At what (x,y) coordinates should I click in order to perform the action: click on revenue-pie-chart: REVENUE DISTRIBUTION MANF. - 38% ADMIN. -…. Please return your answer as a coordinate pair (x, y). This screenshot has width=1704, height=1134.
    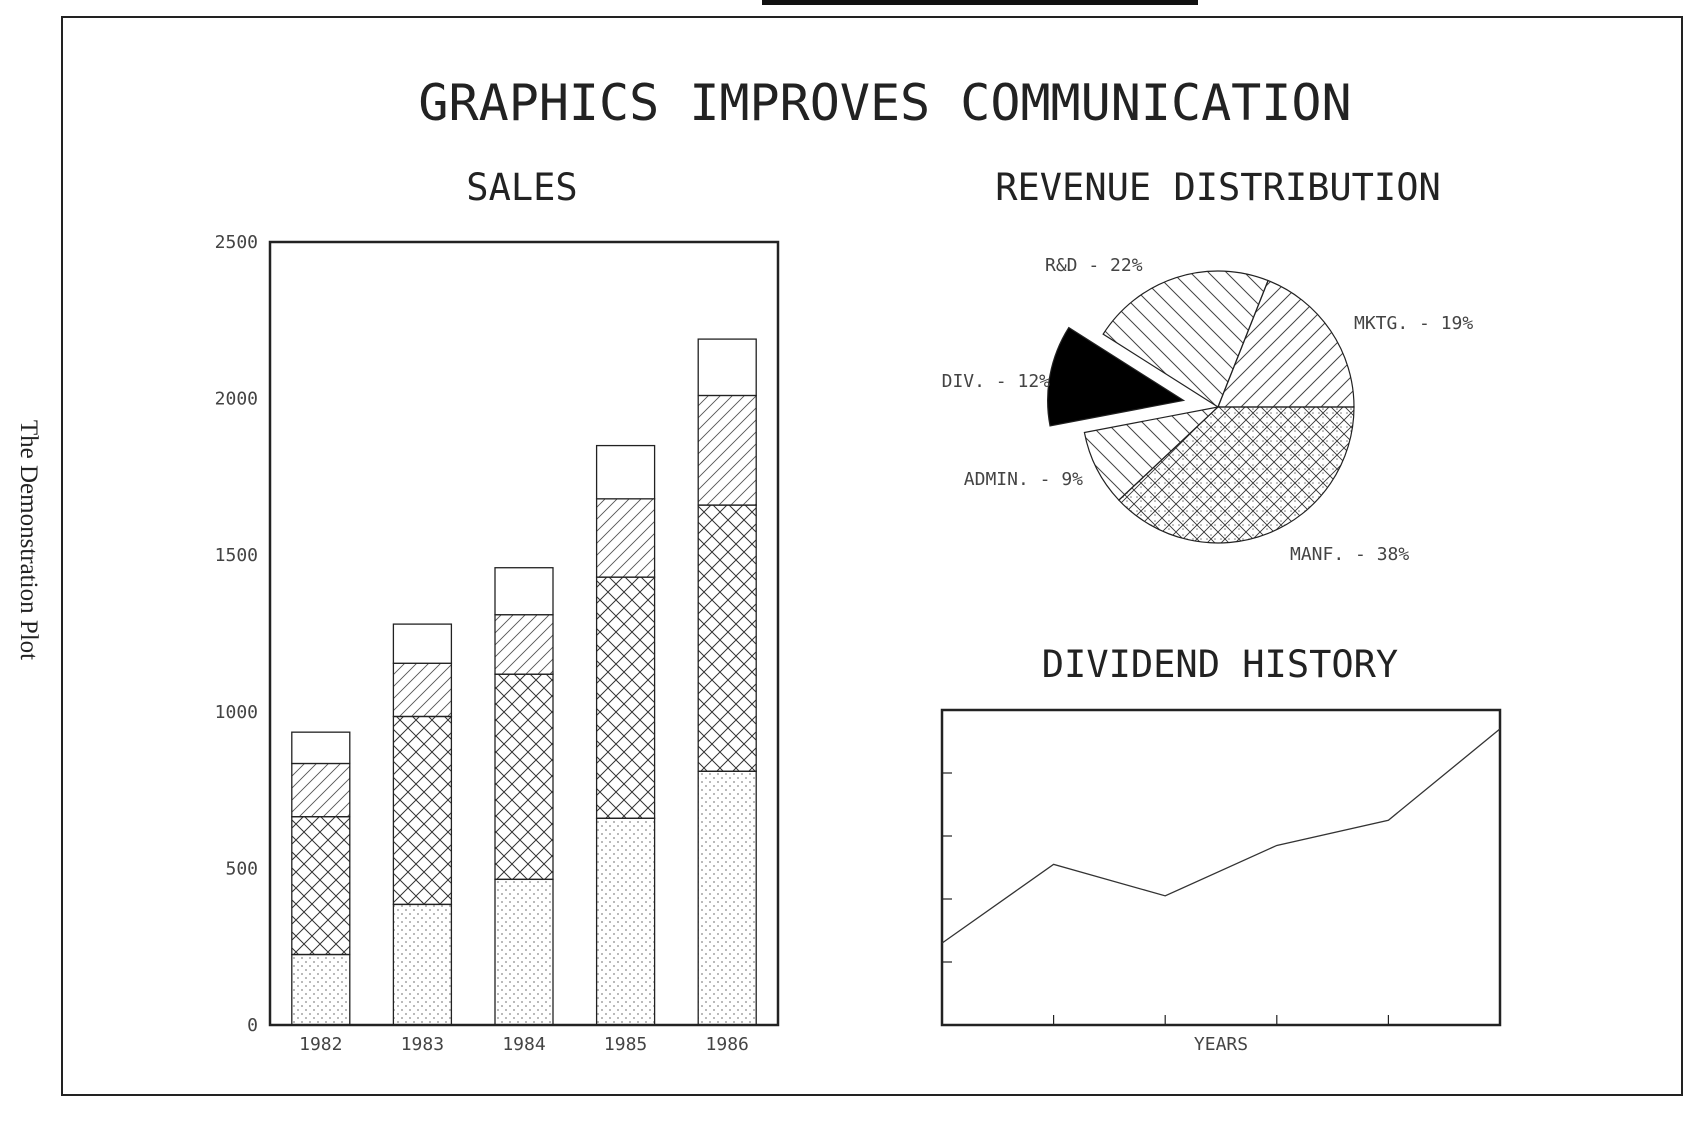
    Looking at the image, I should click on (1208, 365).